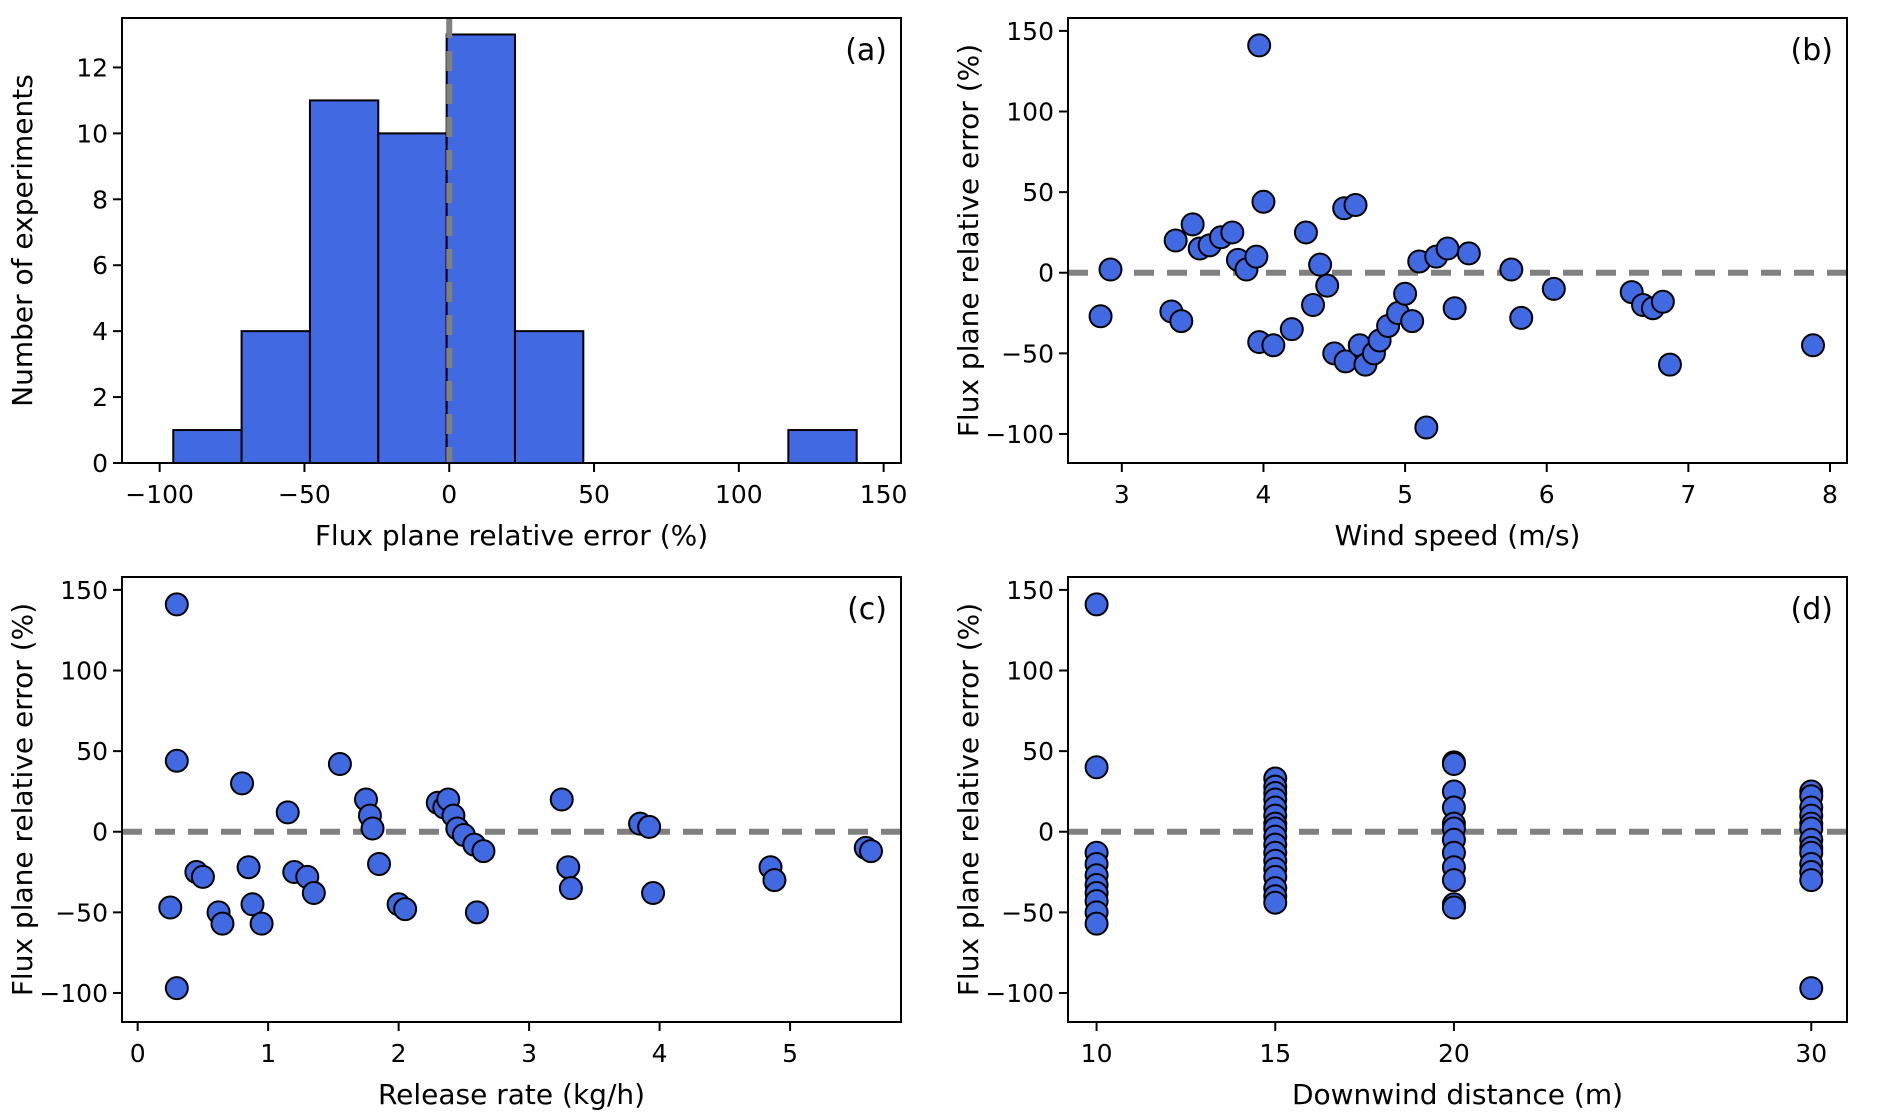 This screenshot has height=1118, width=1892. What do you see at coordinates (100, 331) in the screenshot?
I see `y-tick-label: 4` at bounding box center [100, 331].